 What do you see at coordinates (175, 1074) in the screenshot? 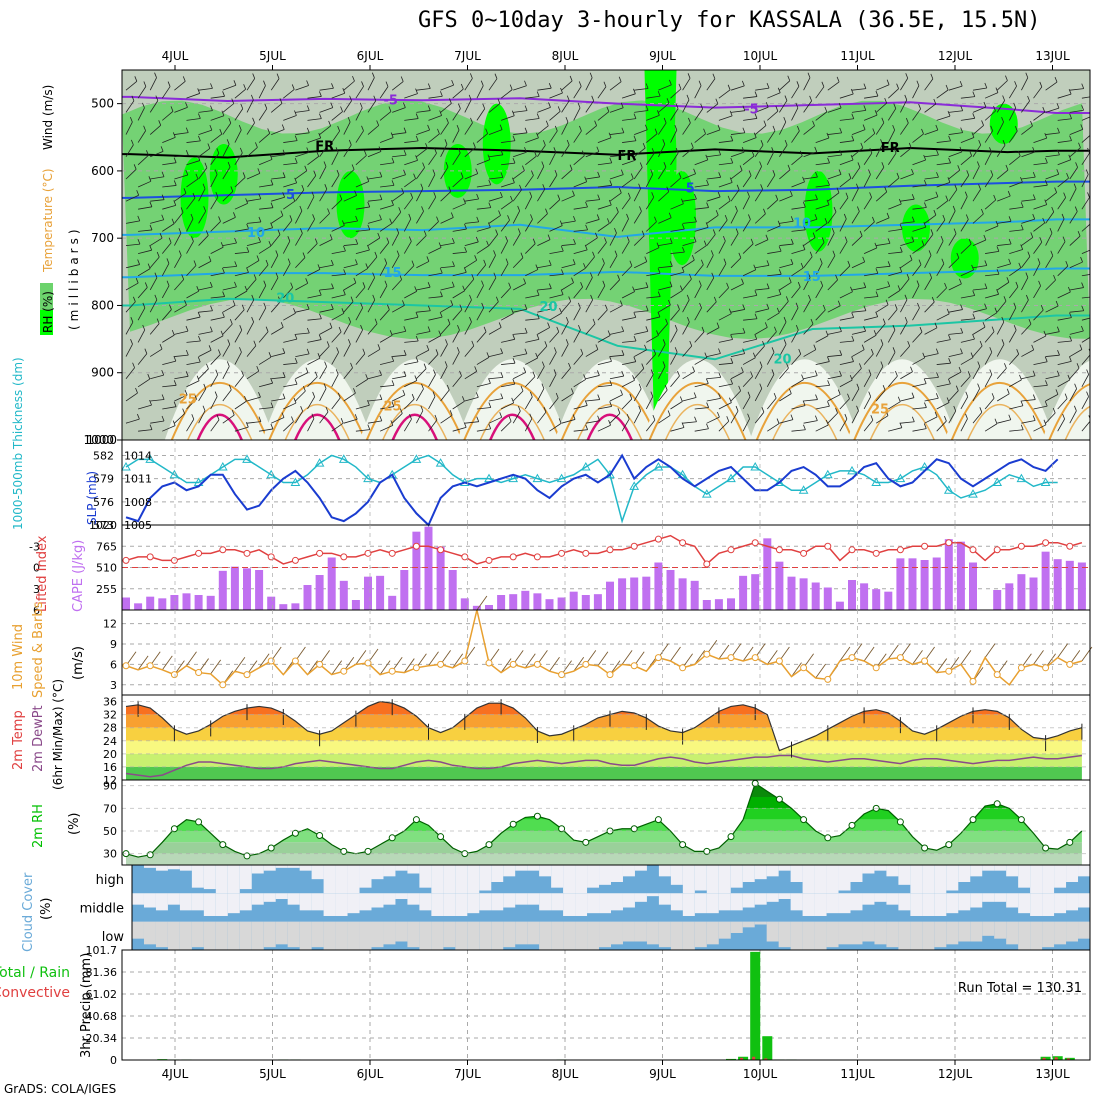
I see `bottom-xtick-label: 4JUL` at bounding box center [175, 1074].